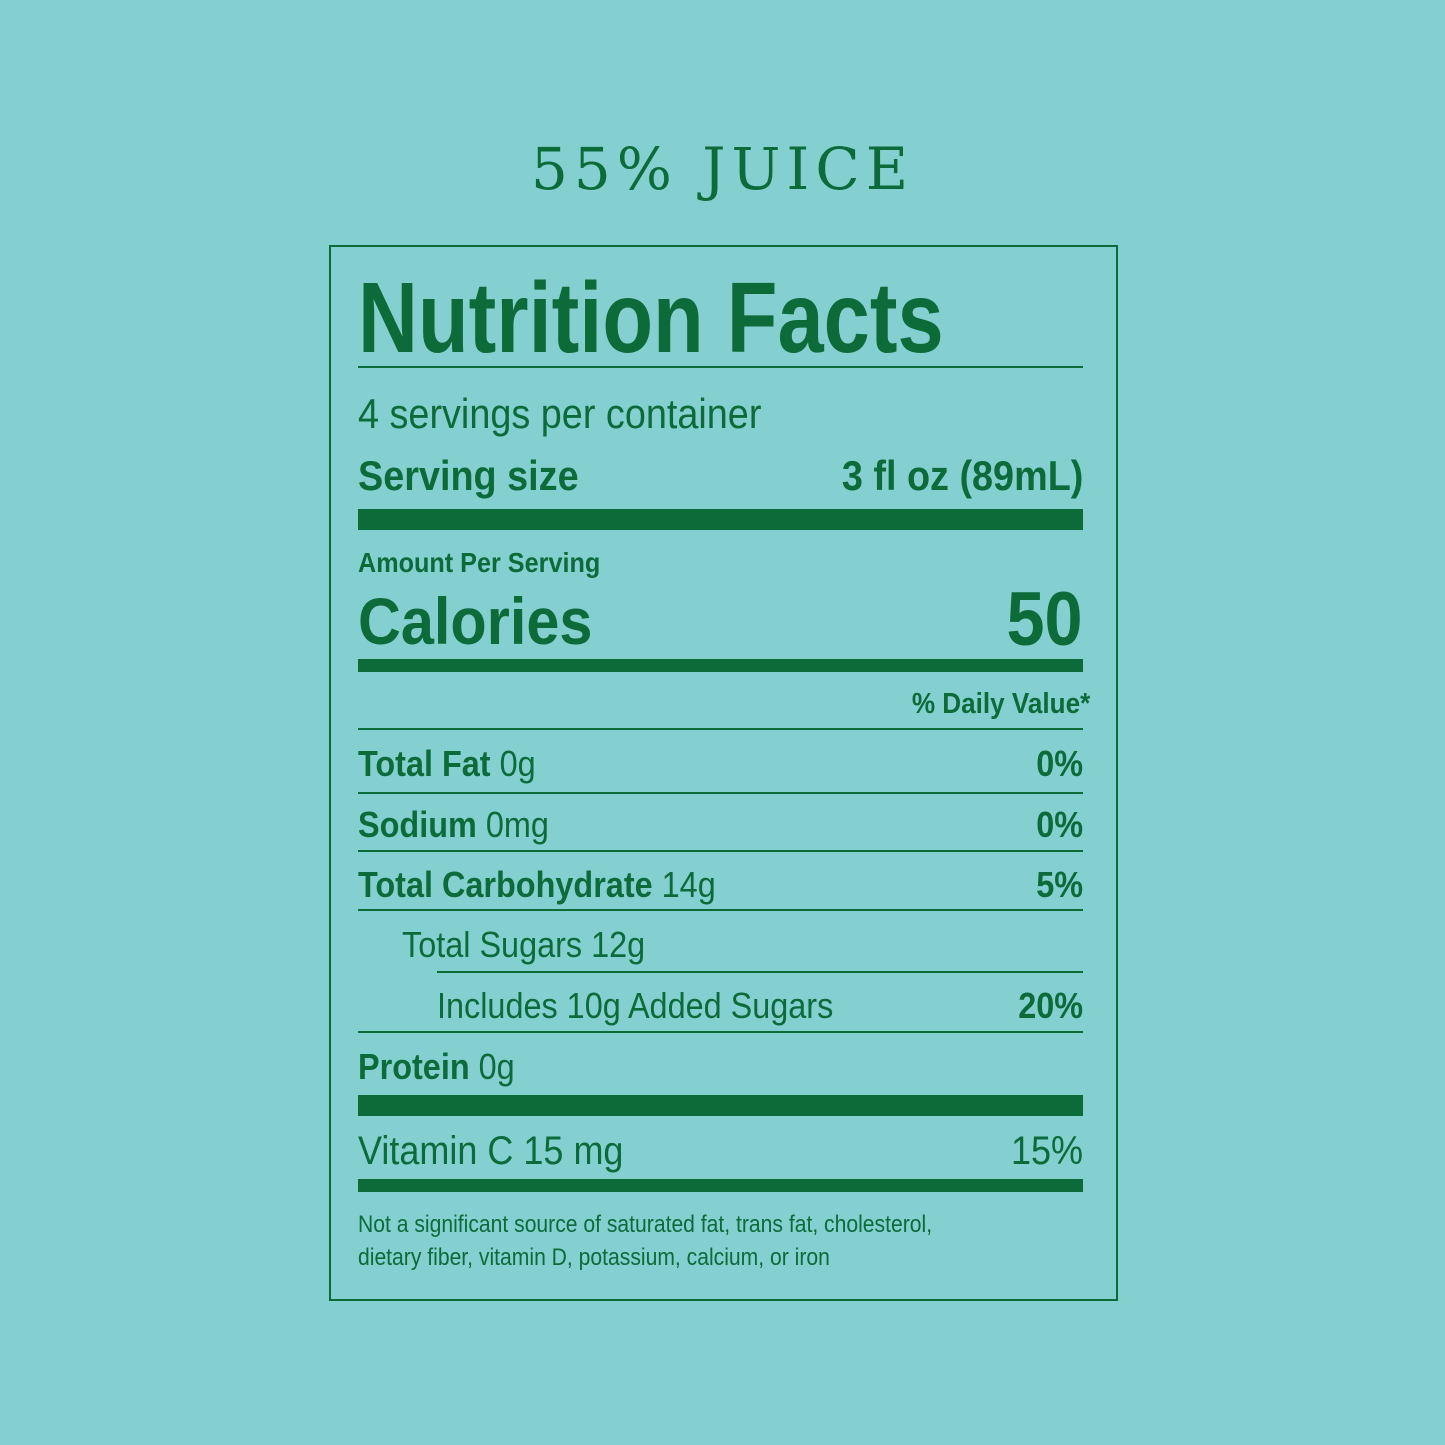 This screenshot has height=1445, width=1445. What do you see at coordinates (505, 884) in the screenshot?
I see `nutrient-name: Total Carbohydrate` at bounding box center [505, 884].